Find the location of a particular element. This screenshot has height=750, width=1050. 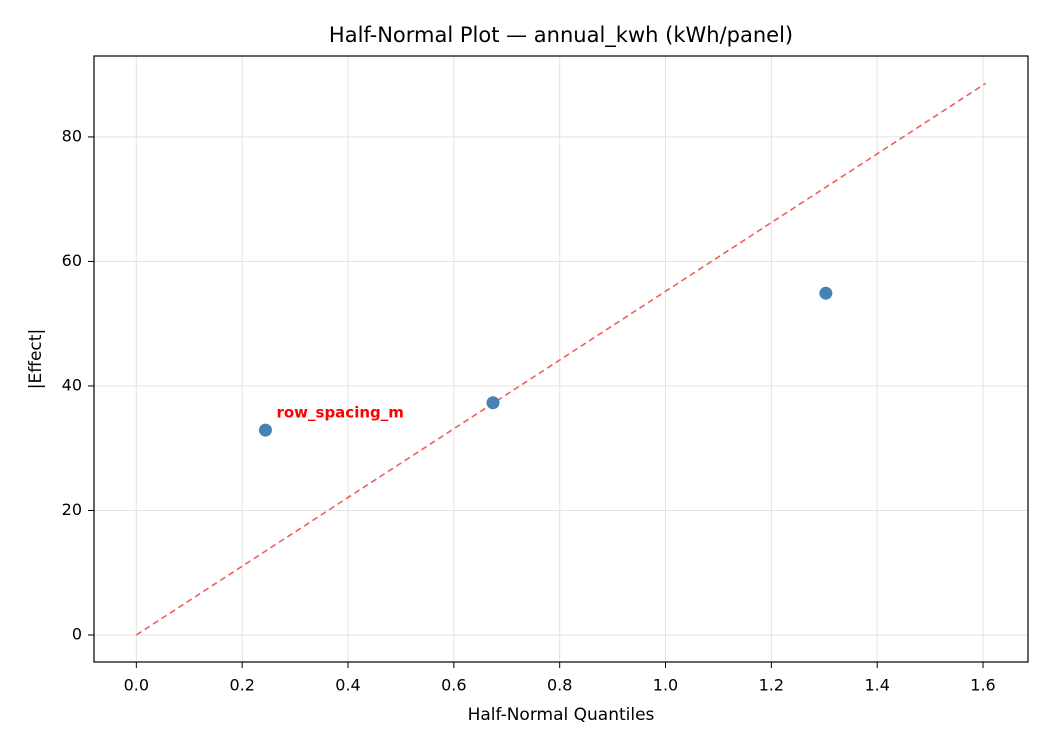

x-tick-label: 0.8 is located at coordinates (559, 685).